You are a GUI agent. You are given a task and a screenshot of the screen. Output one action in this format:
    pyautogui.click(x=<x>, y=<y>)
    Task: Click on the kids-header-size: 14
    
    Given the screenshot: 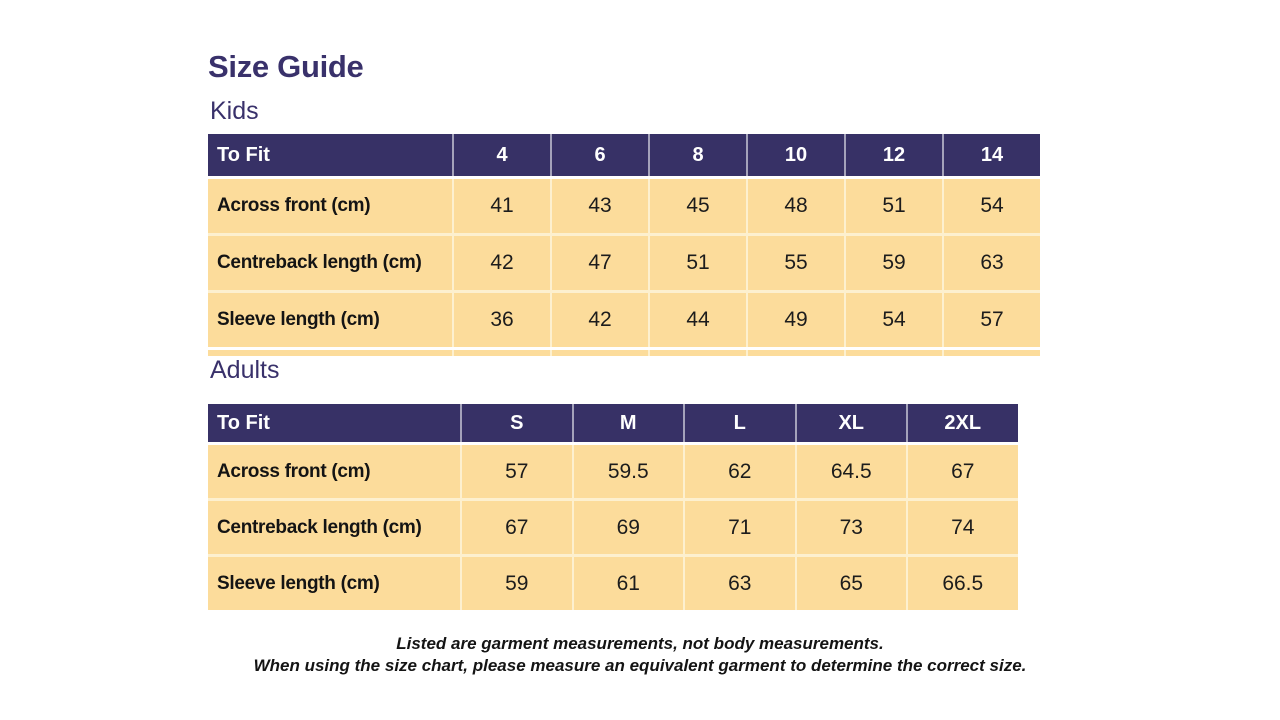 What is the action you would take?
    pyautogui.click(x=991, y=155)
    